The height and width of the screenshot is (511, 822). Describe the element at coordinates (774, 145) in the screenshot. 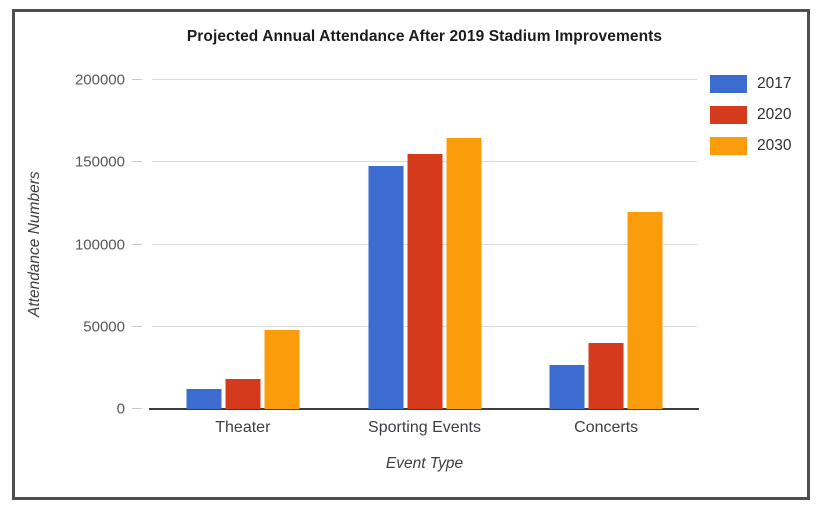

I see `legend-label-2030: 2030` at that location.